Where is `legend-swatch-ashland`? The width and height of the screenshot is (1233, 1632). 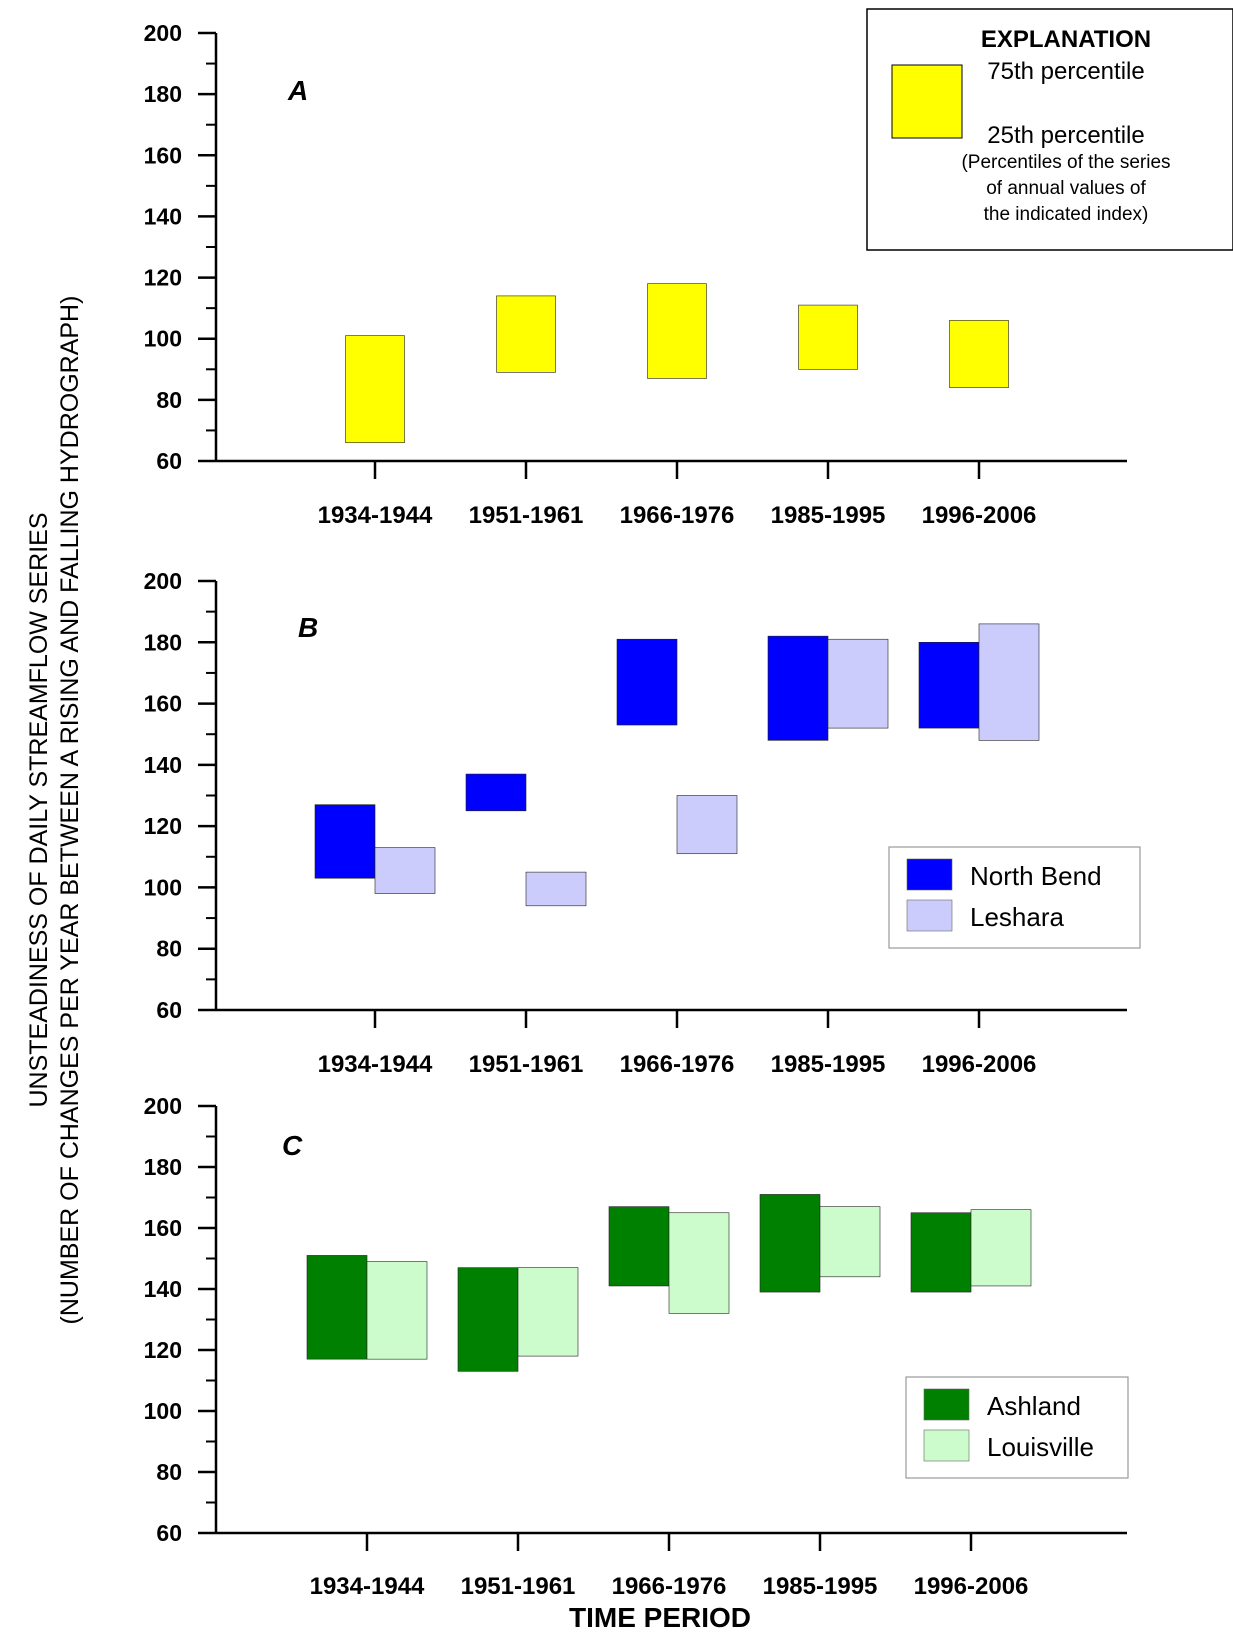 legend-swatch-ashland is located at coordinates (946, 1404).